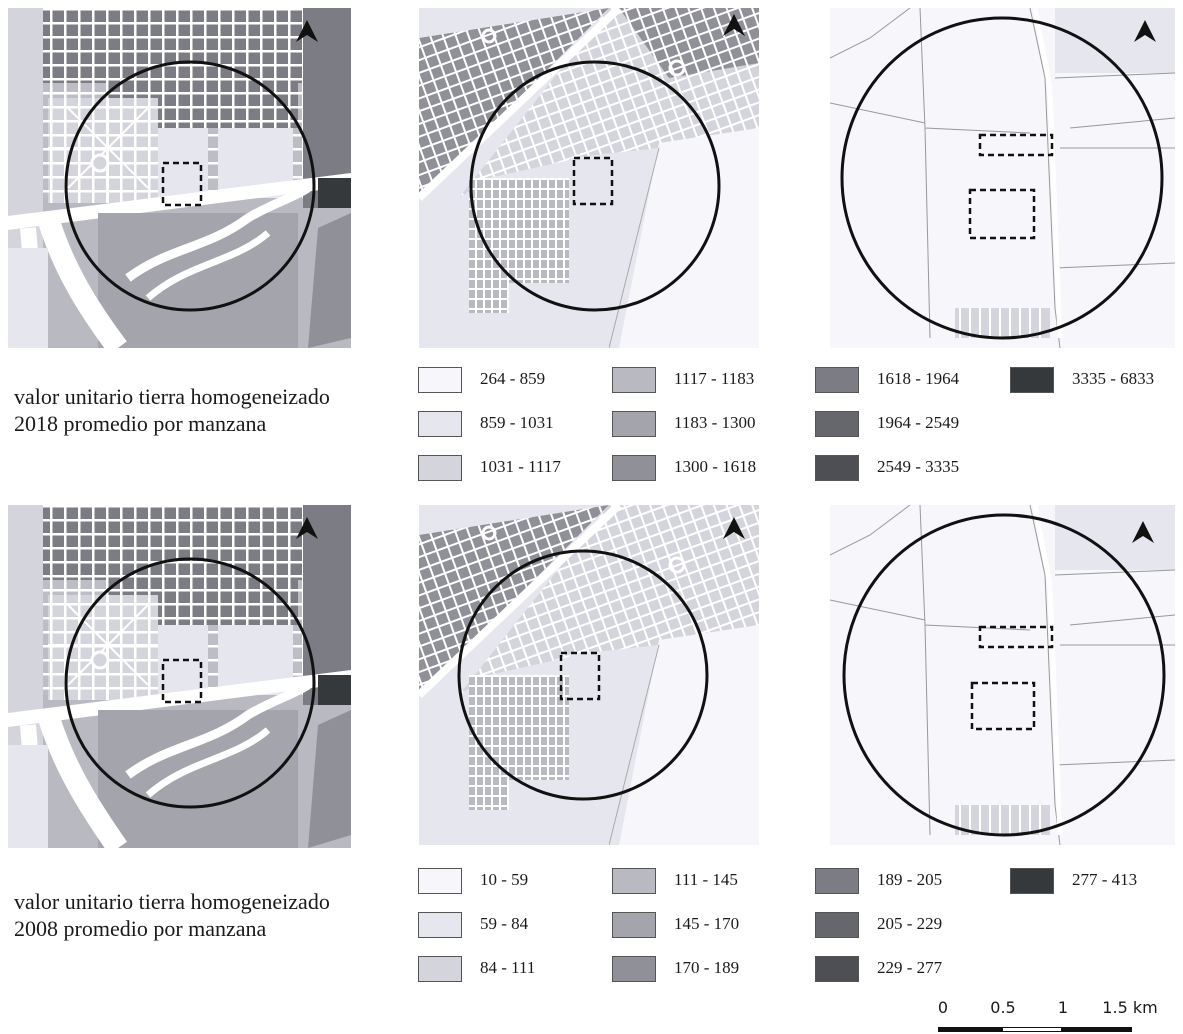  Describe the element at coordinates (1130, 1007) in the screenshot. I see `scale-label-1-5-km: 1.5 km` at that location.